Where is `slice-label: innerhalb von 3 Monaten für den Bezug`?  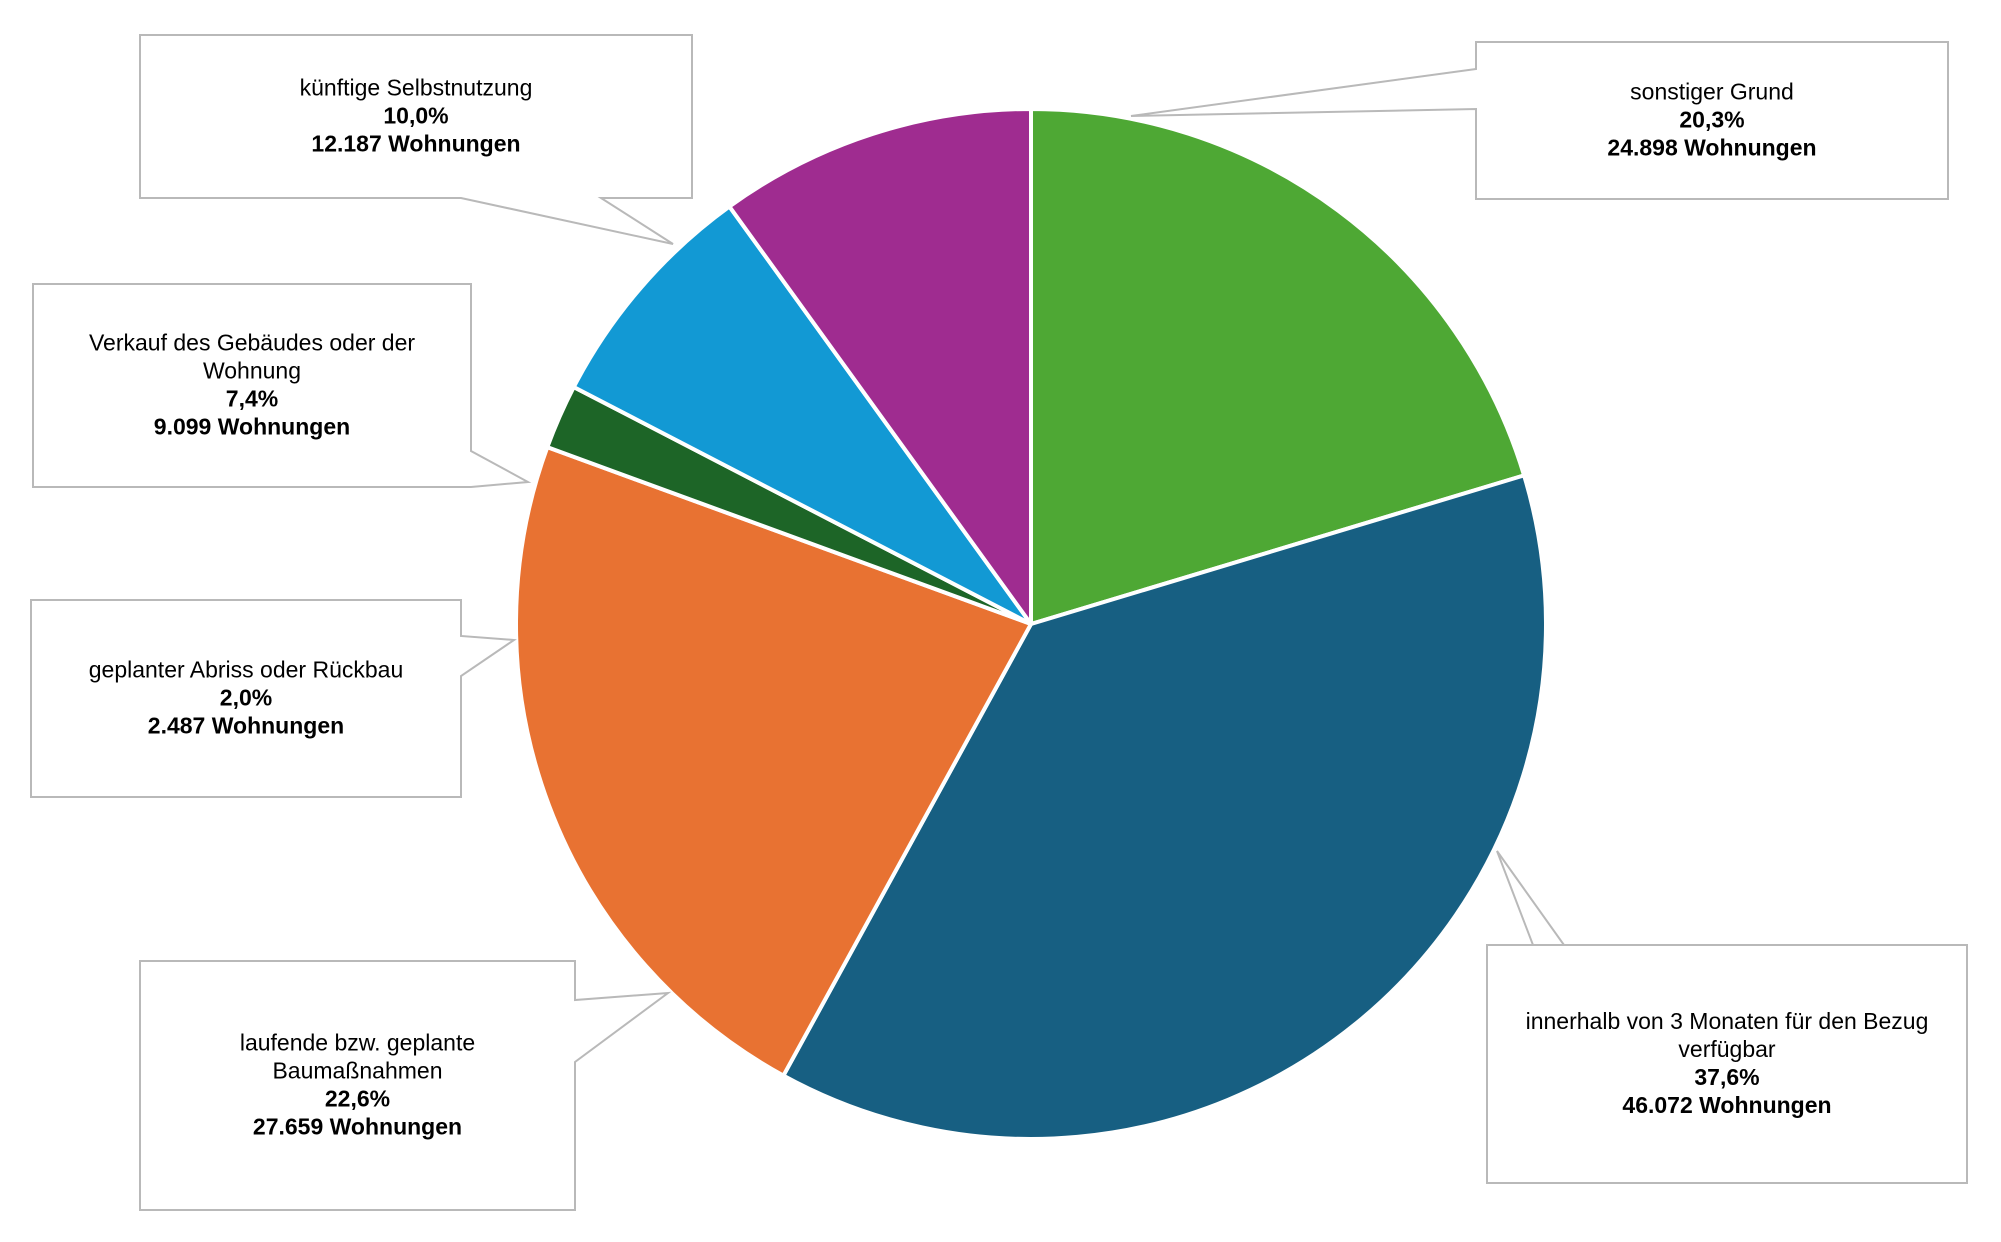 slice-label: innerhalb von 3 Monaten für den Bezug is located at coordinates (1727, 1021).